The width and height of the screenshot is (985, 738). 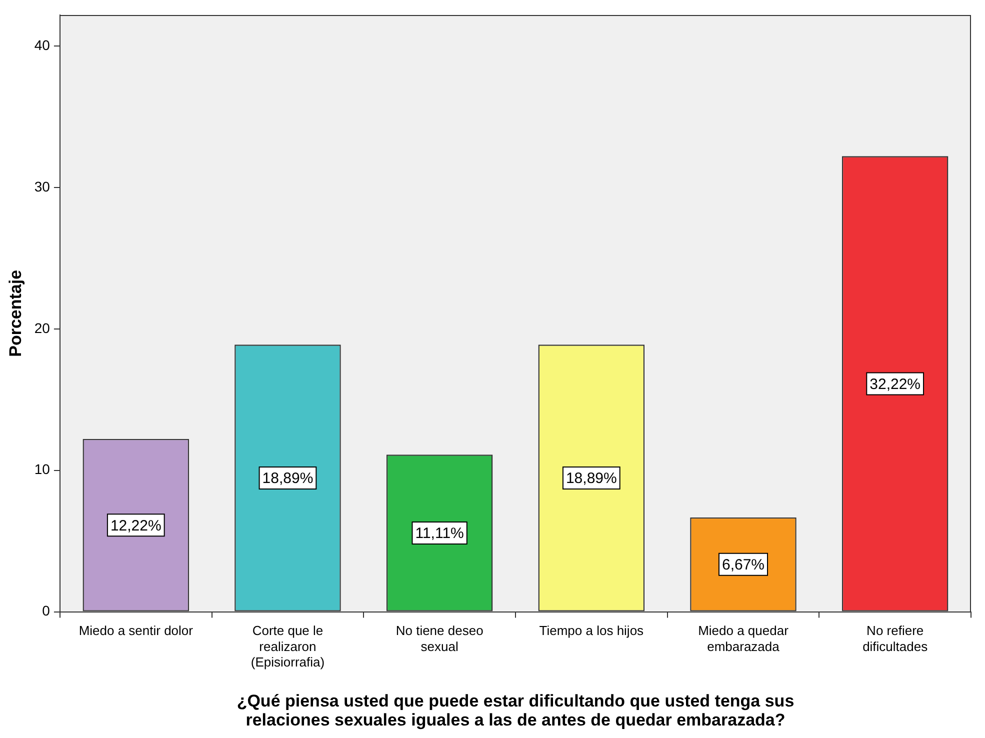 What do you see at coordinates (515, 711) in the screenshot?
I see `x-axis-title: ¿Qué piensa usted que puede estar dificultando que usted tenga sus relaciones sexuales iguales a las de antes de quedar embarazada?` at bounding box center [515, 711].